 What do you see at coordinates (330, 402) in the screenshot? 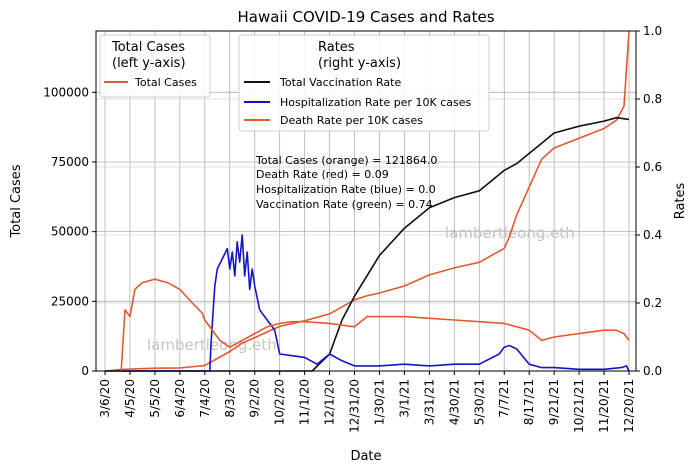
I see `x-tick-label: 12/1/20` at bounding box center [330, 402].